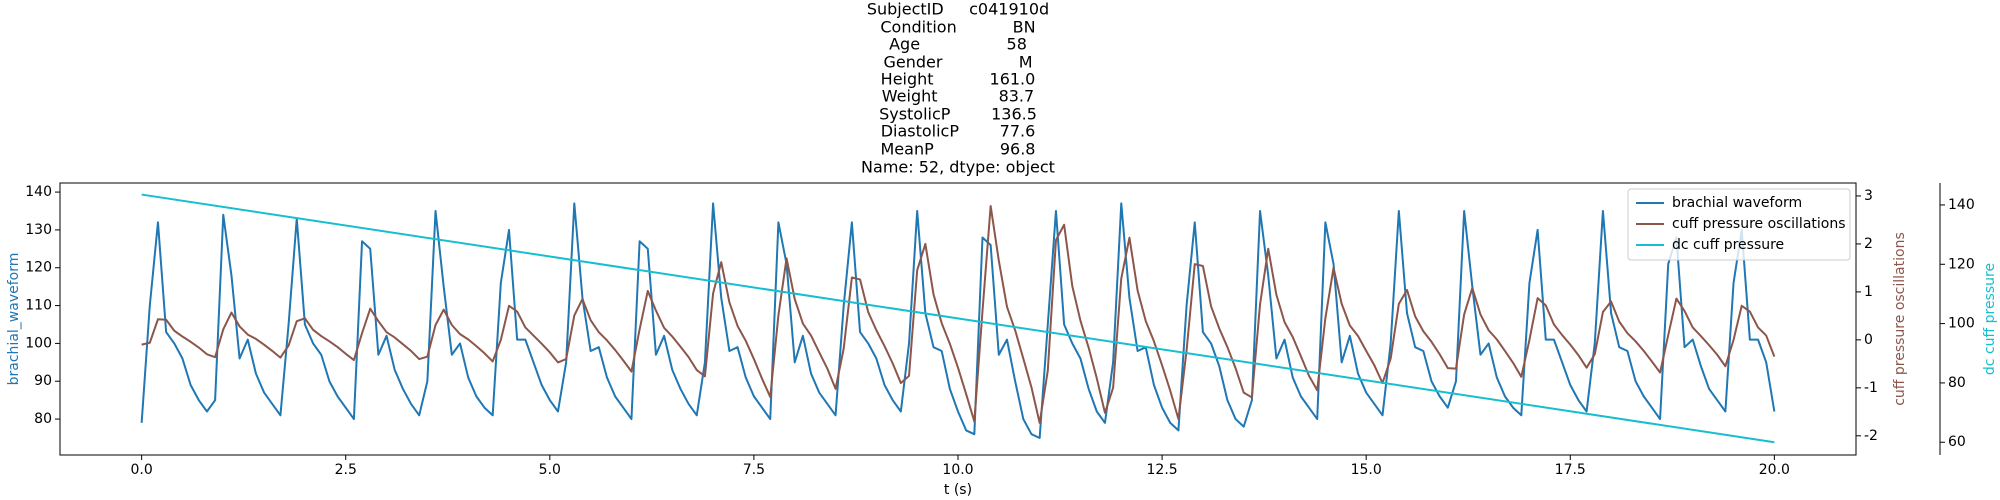 The height and width of the screenshot is (500, 2000). What do you see at coordinates (958, 149) in the screenshot?
I see `title-line: MeanP 96.8` at bounding box center [958, 149].